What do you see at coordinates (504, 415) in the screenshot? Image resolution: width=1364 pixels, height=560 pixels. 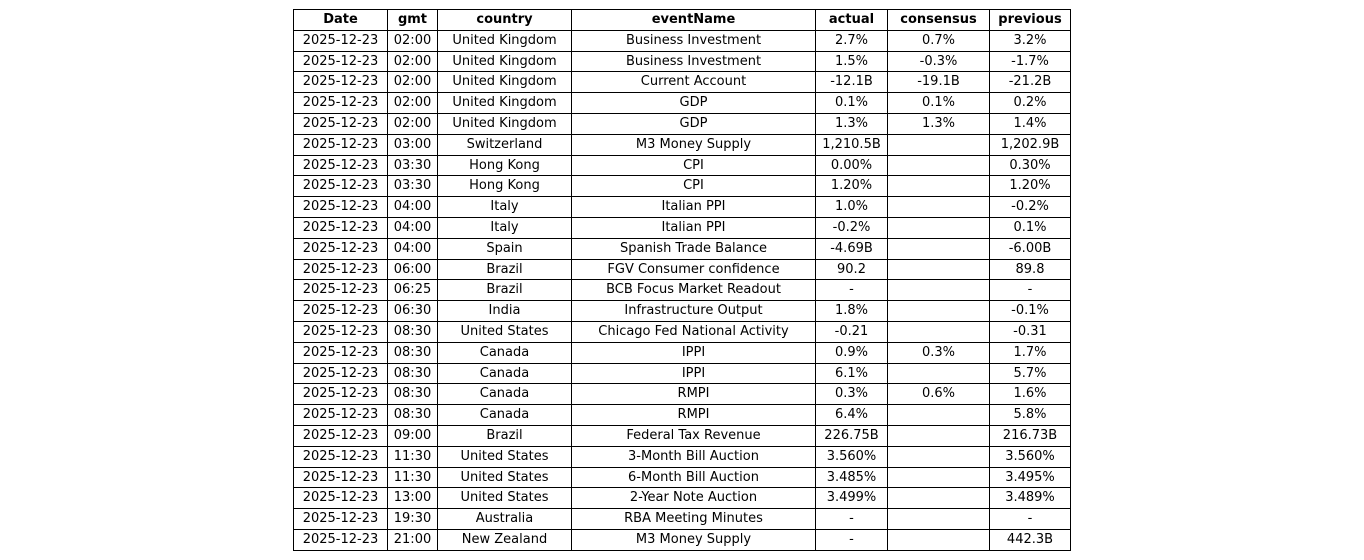 I see `table-cell-country: Canada` at bounding box center [504, 415].